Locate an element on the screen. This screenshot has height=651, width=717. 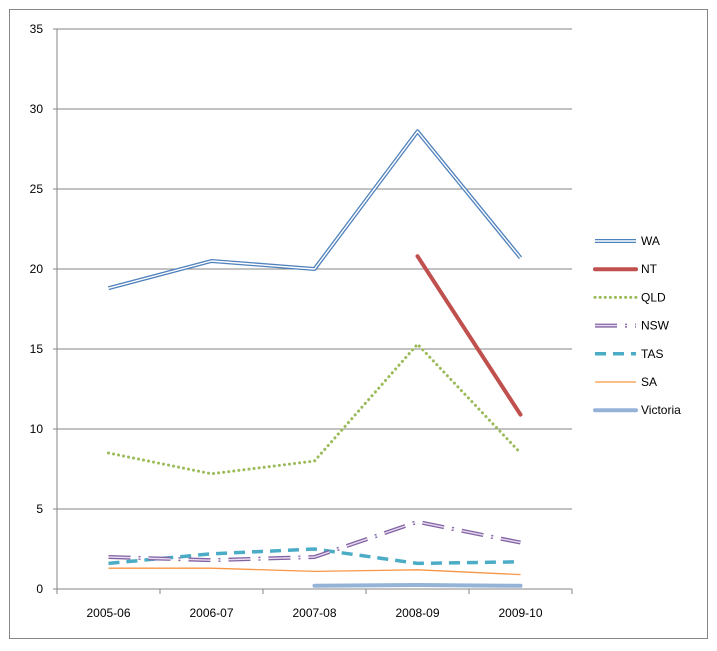
legend: WA NT QLD NSW TAS SA Victoria is located at coordinates (637, 325).